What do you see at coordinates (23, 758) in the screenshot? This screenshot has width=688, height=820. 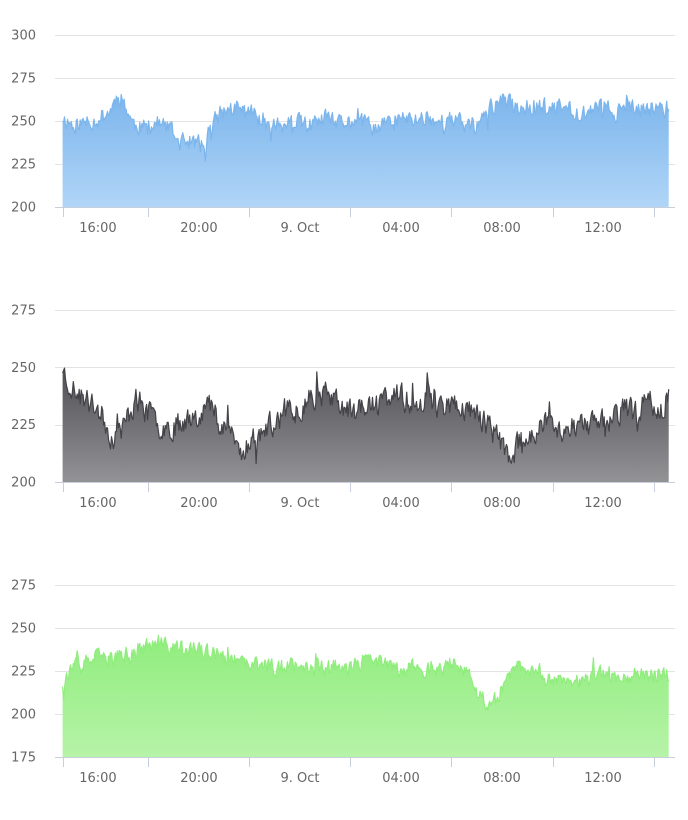 I see `y-tick-label: 175` at bounding box center [23, 758].